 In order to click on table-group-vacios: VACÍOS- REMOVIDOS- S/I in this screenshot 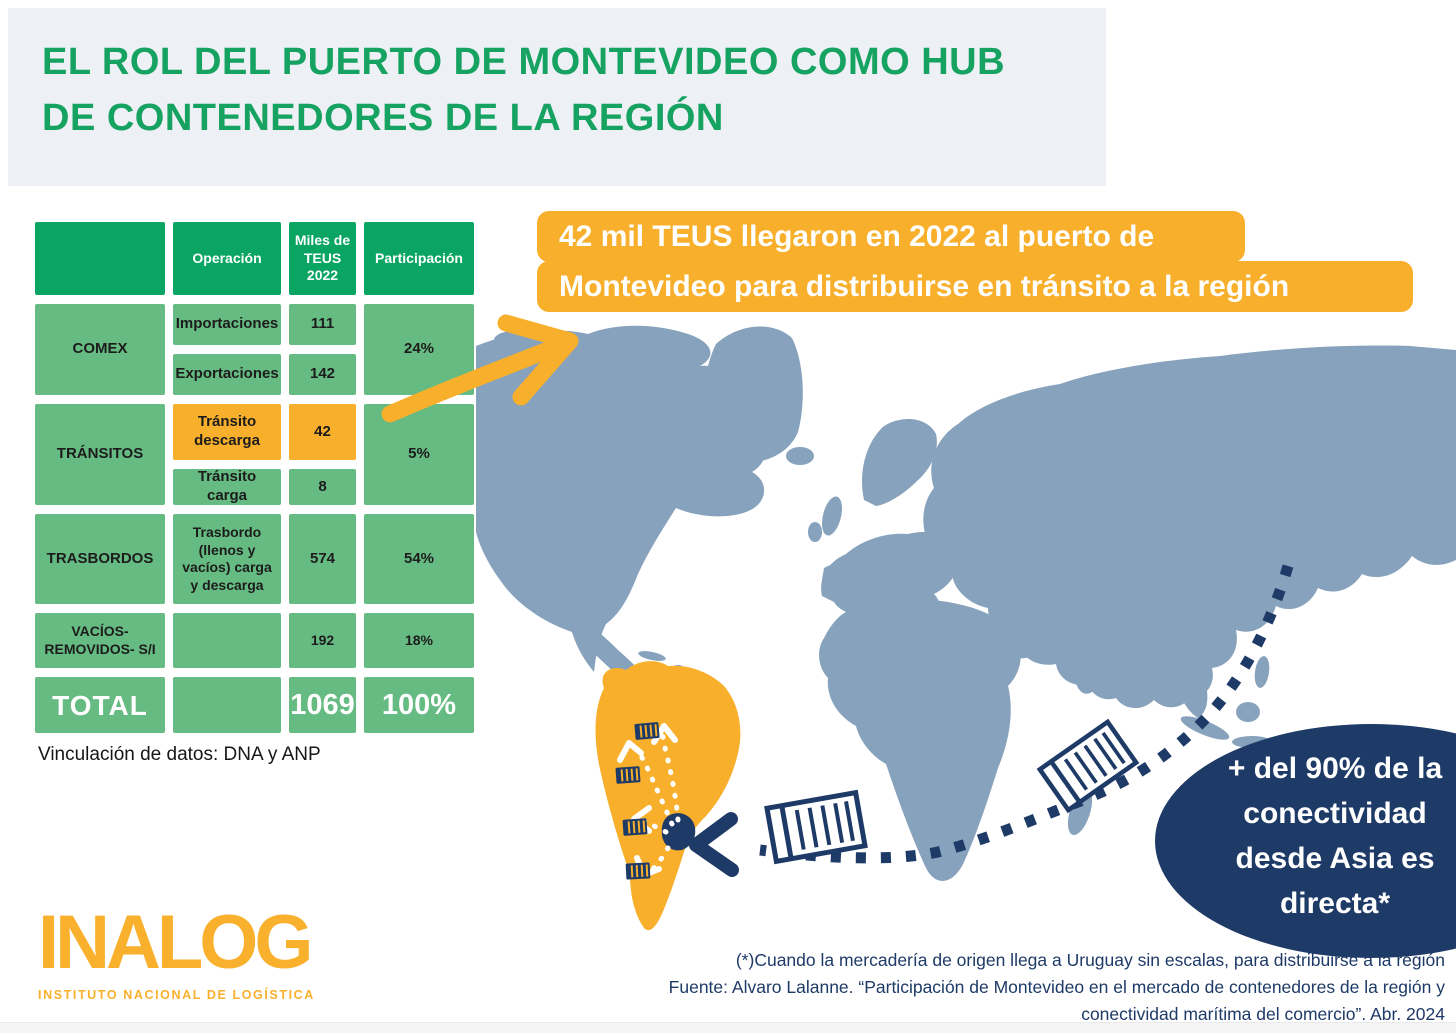, I will do `click(100, 640)`.